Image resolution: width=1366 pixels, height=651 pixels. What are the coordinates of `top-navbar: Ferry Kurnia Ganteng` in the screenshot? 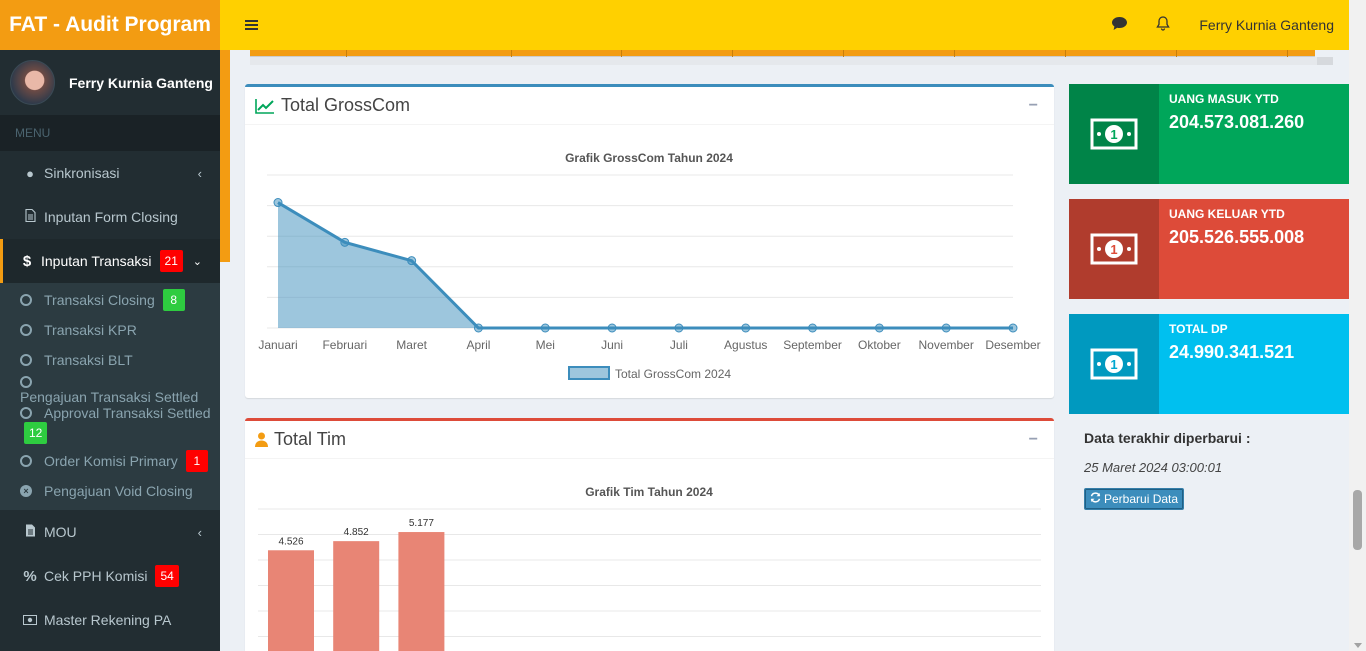 It's located at (793, 25).